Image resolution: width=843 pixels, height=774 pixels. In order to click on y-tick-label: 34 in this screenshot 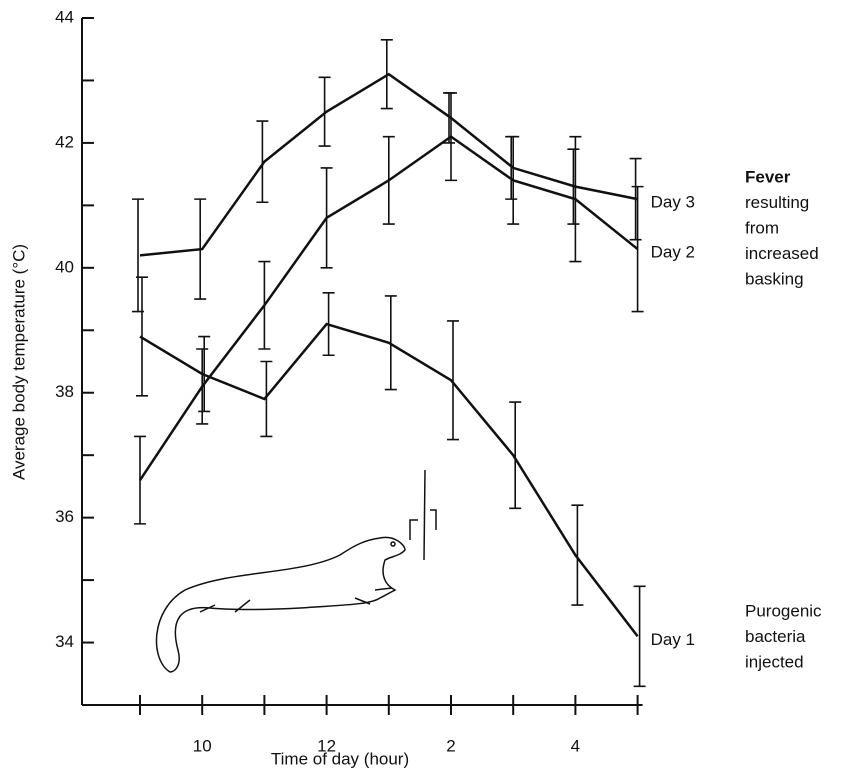, I will do `click(64, 641)`.